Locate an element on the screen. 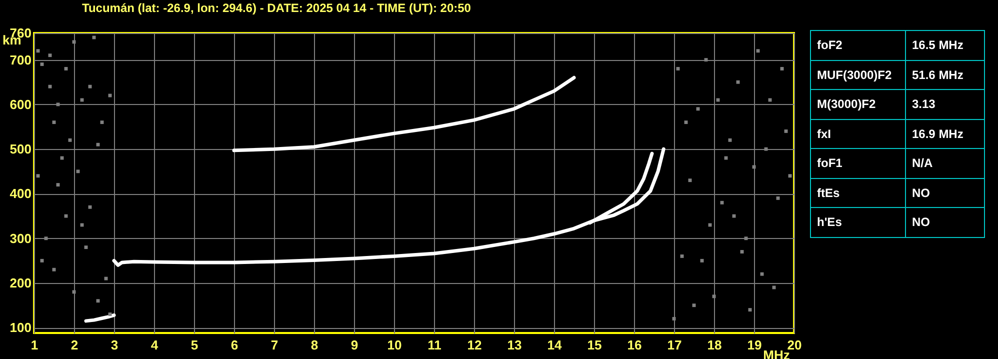 The height and width of the screenshot is (359, 998). x-tick-label: 15 is located at coordinates (594, 345).